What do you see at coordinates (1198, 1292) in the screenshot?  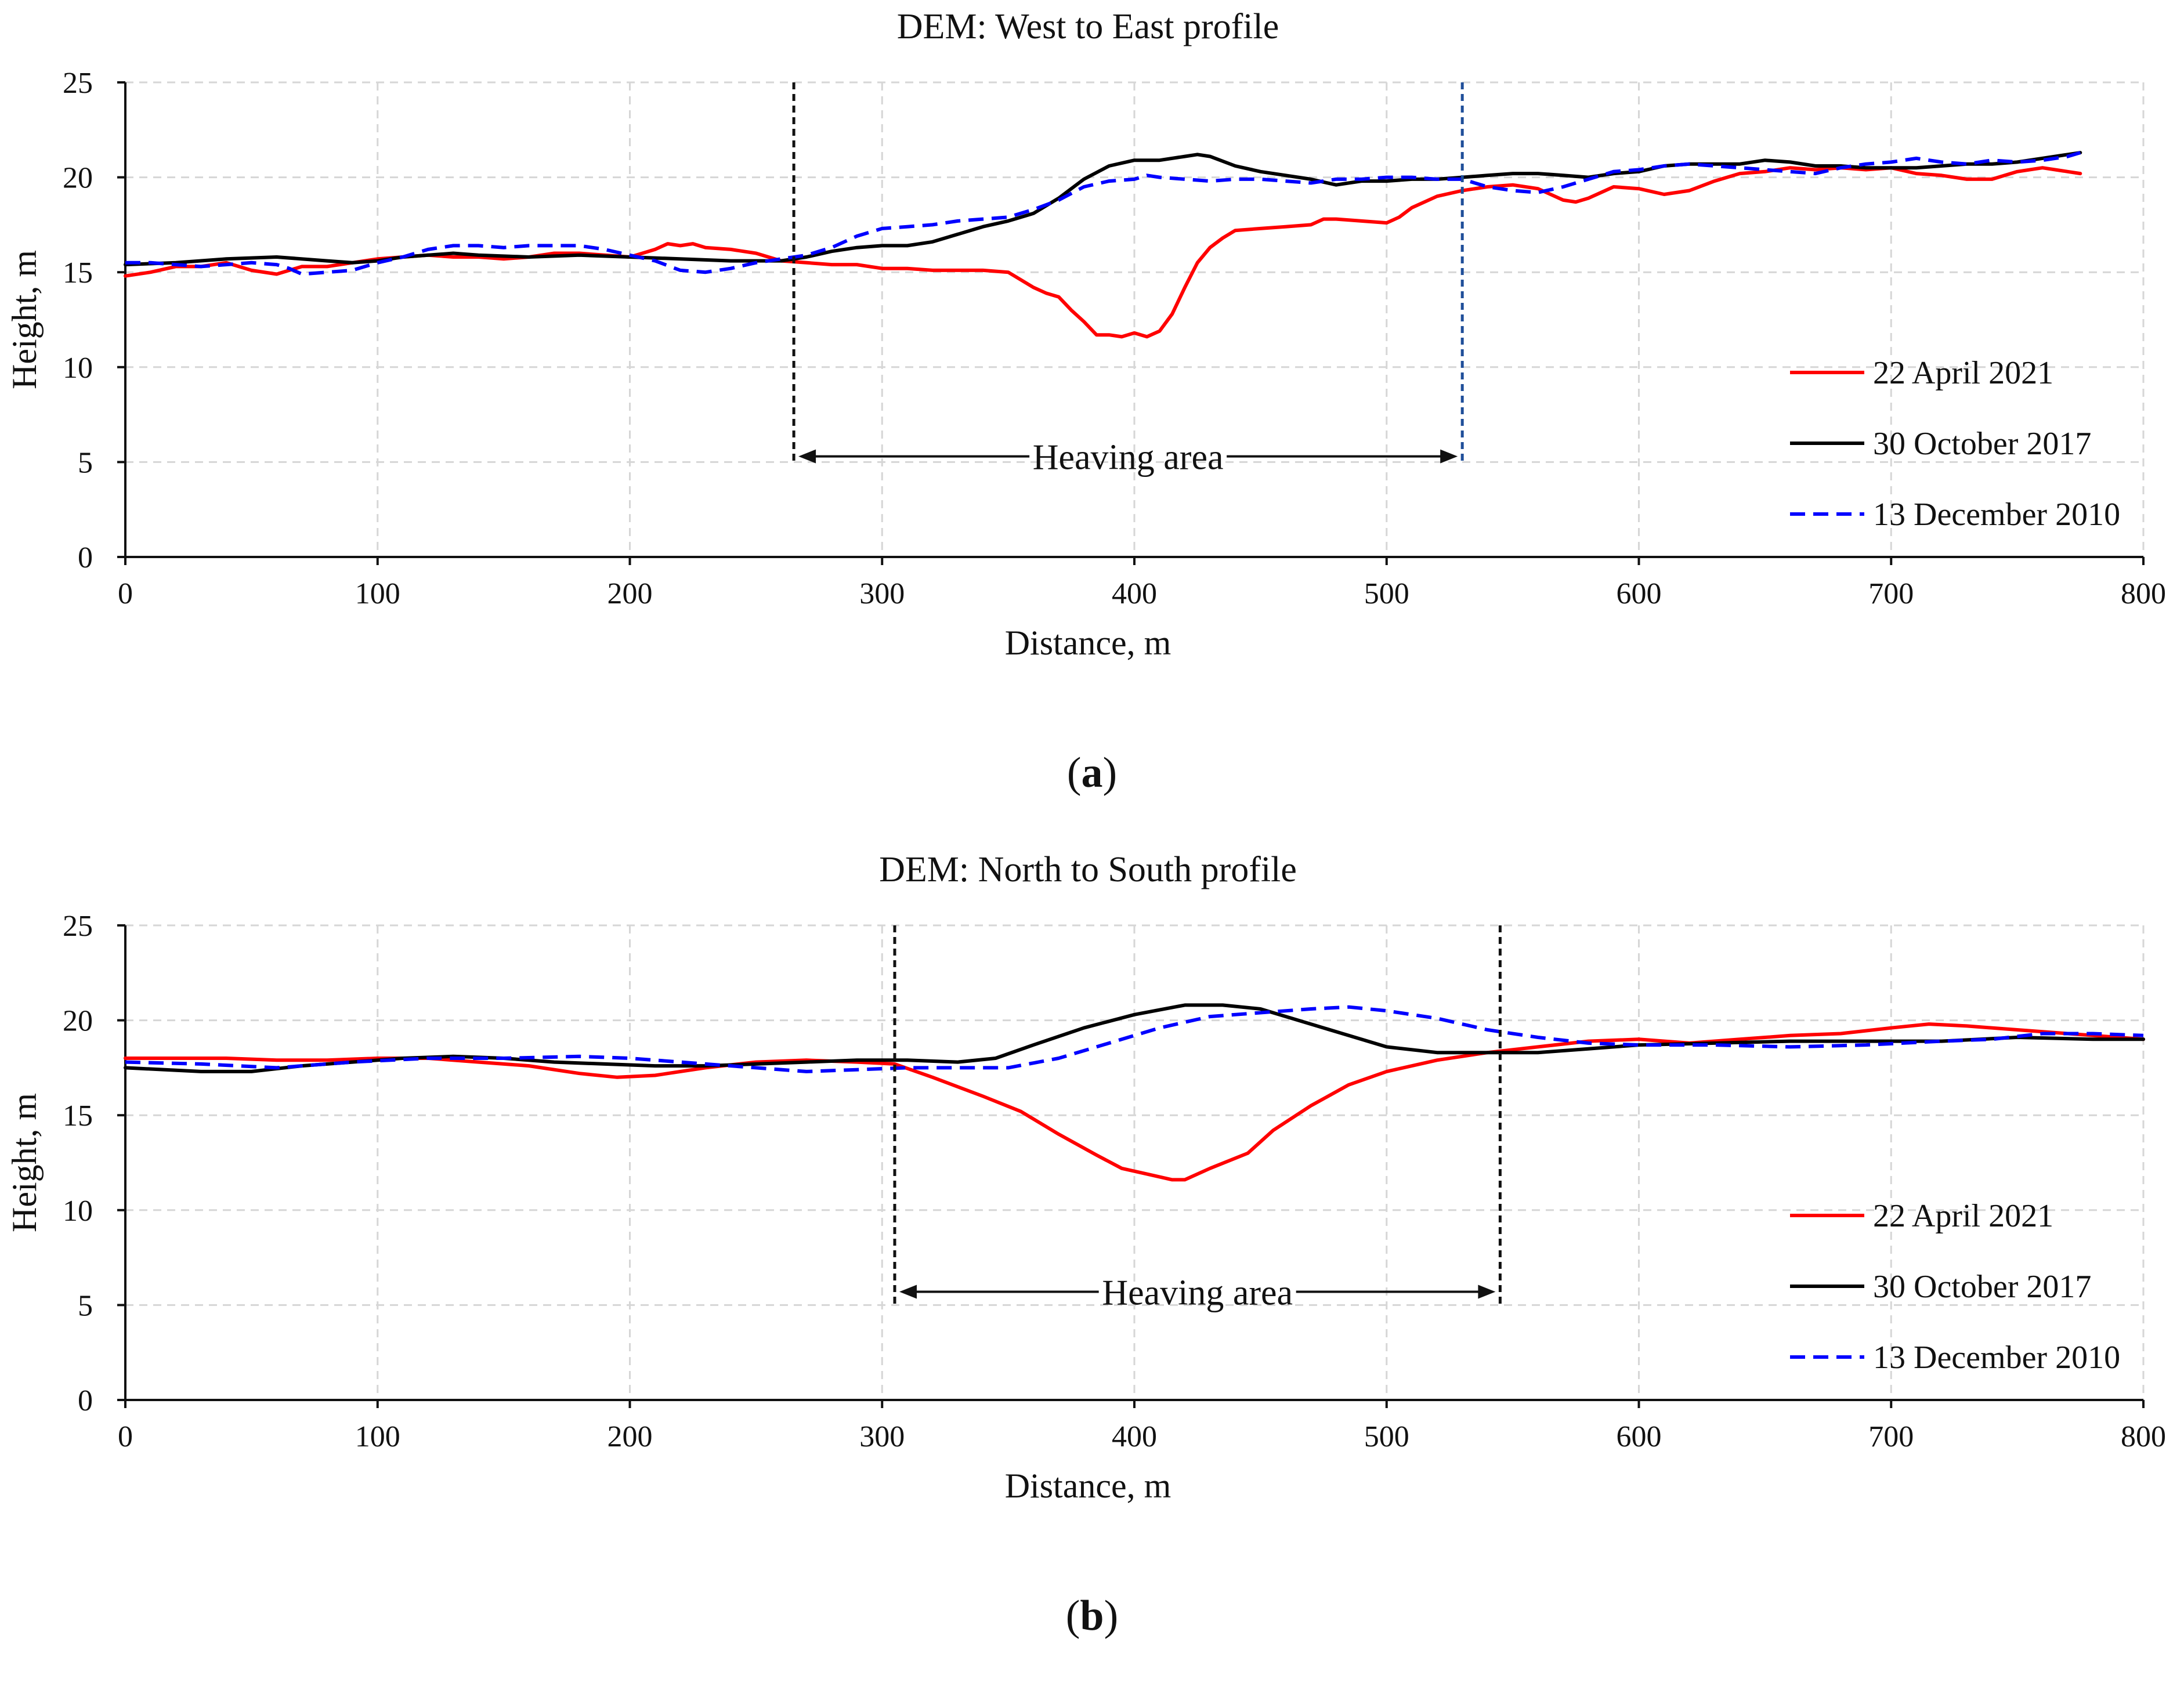 I see `chart-b-heaving-area-label: Heaving area` at bounding box center [1198, 1292].